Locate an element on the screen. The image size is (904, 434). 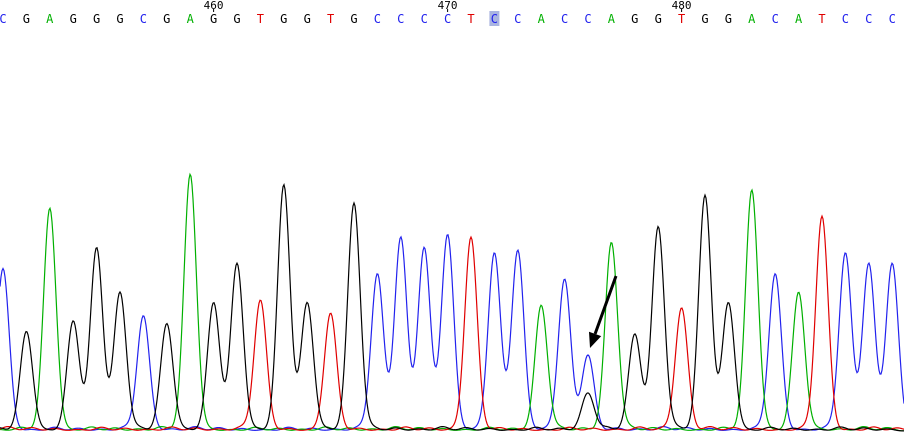
annotation-arrow-shaft is located at coordinates (605, 305).